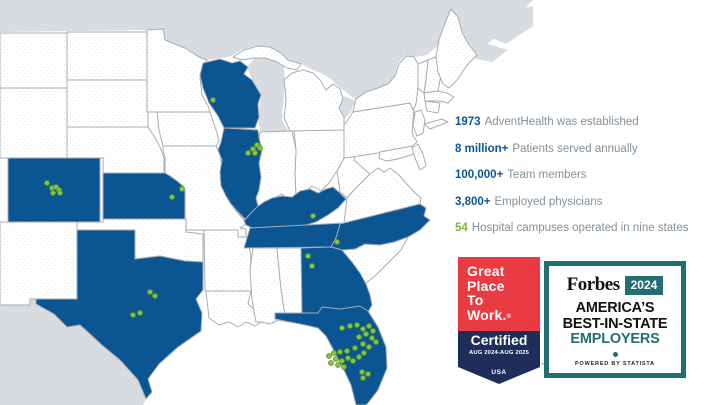  What do you see at coordinates (615, 339) in the screenshot?
I see `forbes-title-line3: EMPLOYERS` at bounding box center [615, 339].